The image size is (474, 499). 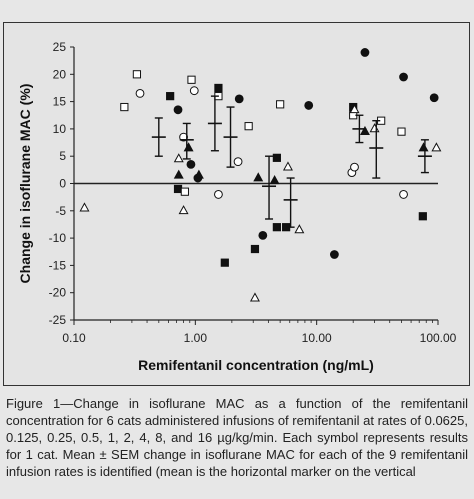 What do you see at coordinates (237, 7) in the screenshot?
I see `page-header-fragment` at bounding box center [237, 7].